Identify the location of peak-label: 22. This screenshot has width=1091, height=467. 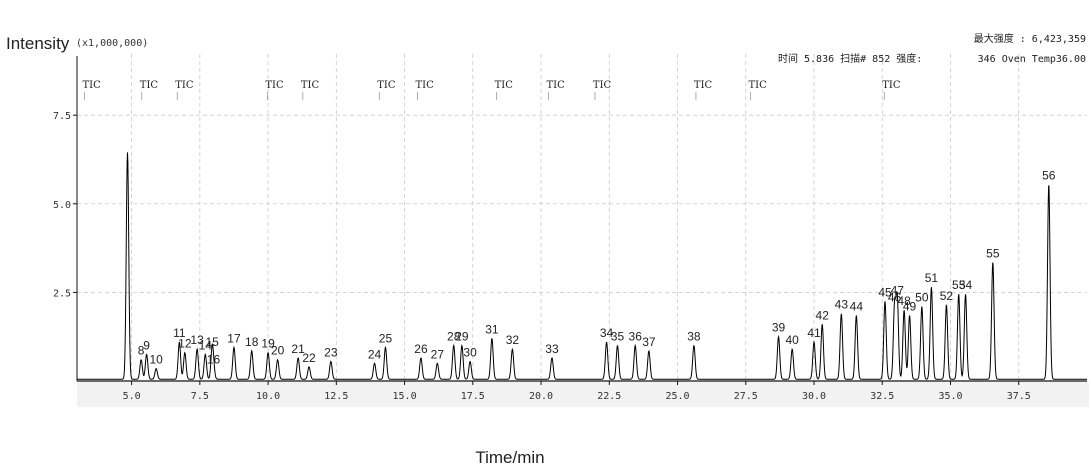
(309, 358).